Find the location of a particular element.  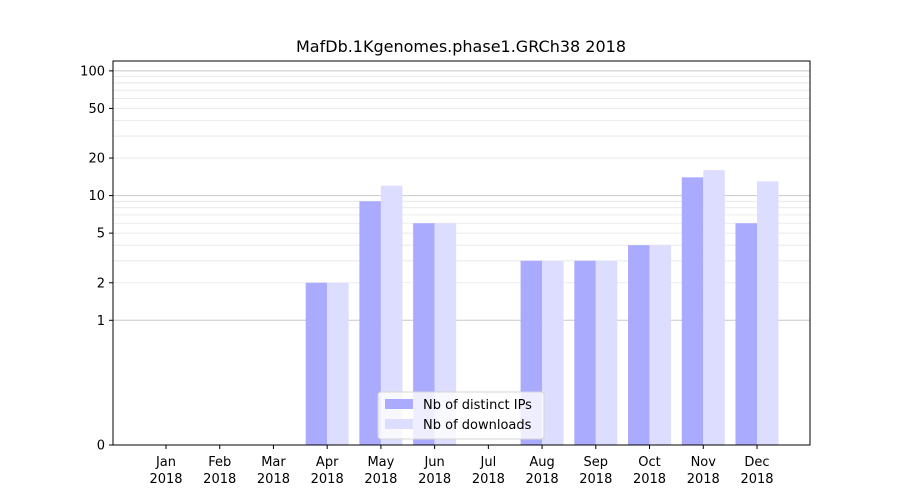

x-tick-label-month: Jul is located at coordinates (488, 462).